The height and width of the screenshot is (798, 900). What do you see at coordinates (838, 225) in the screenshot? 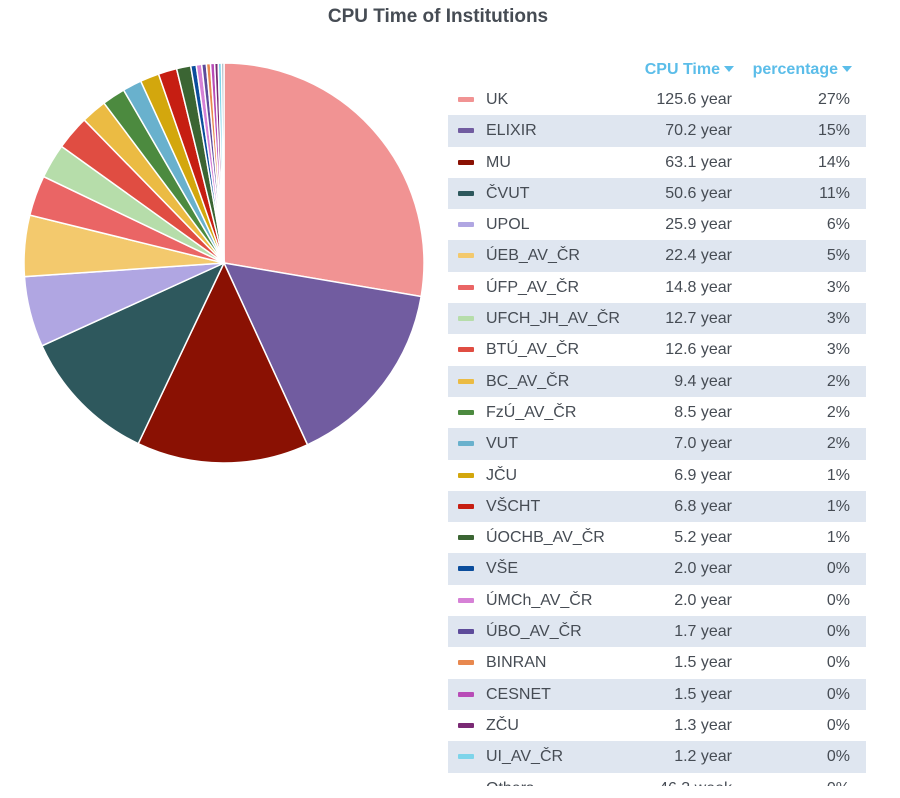
I see `legend-percentage: 6%` at bounding box center [838, 225].